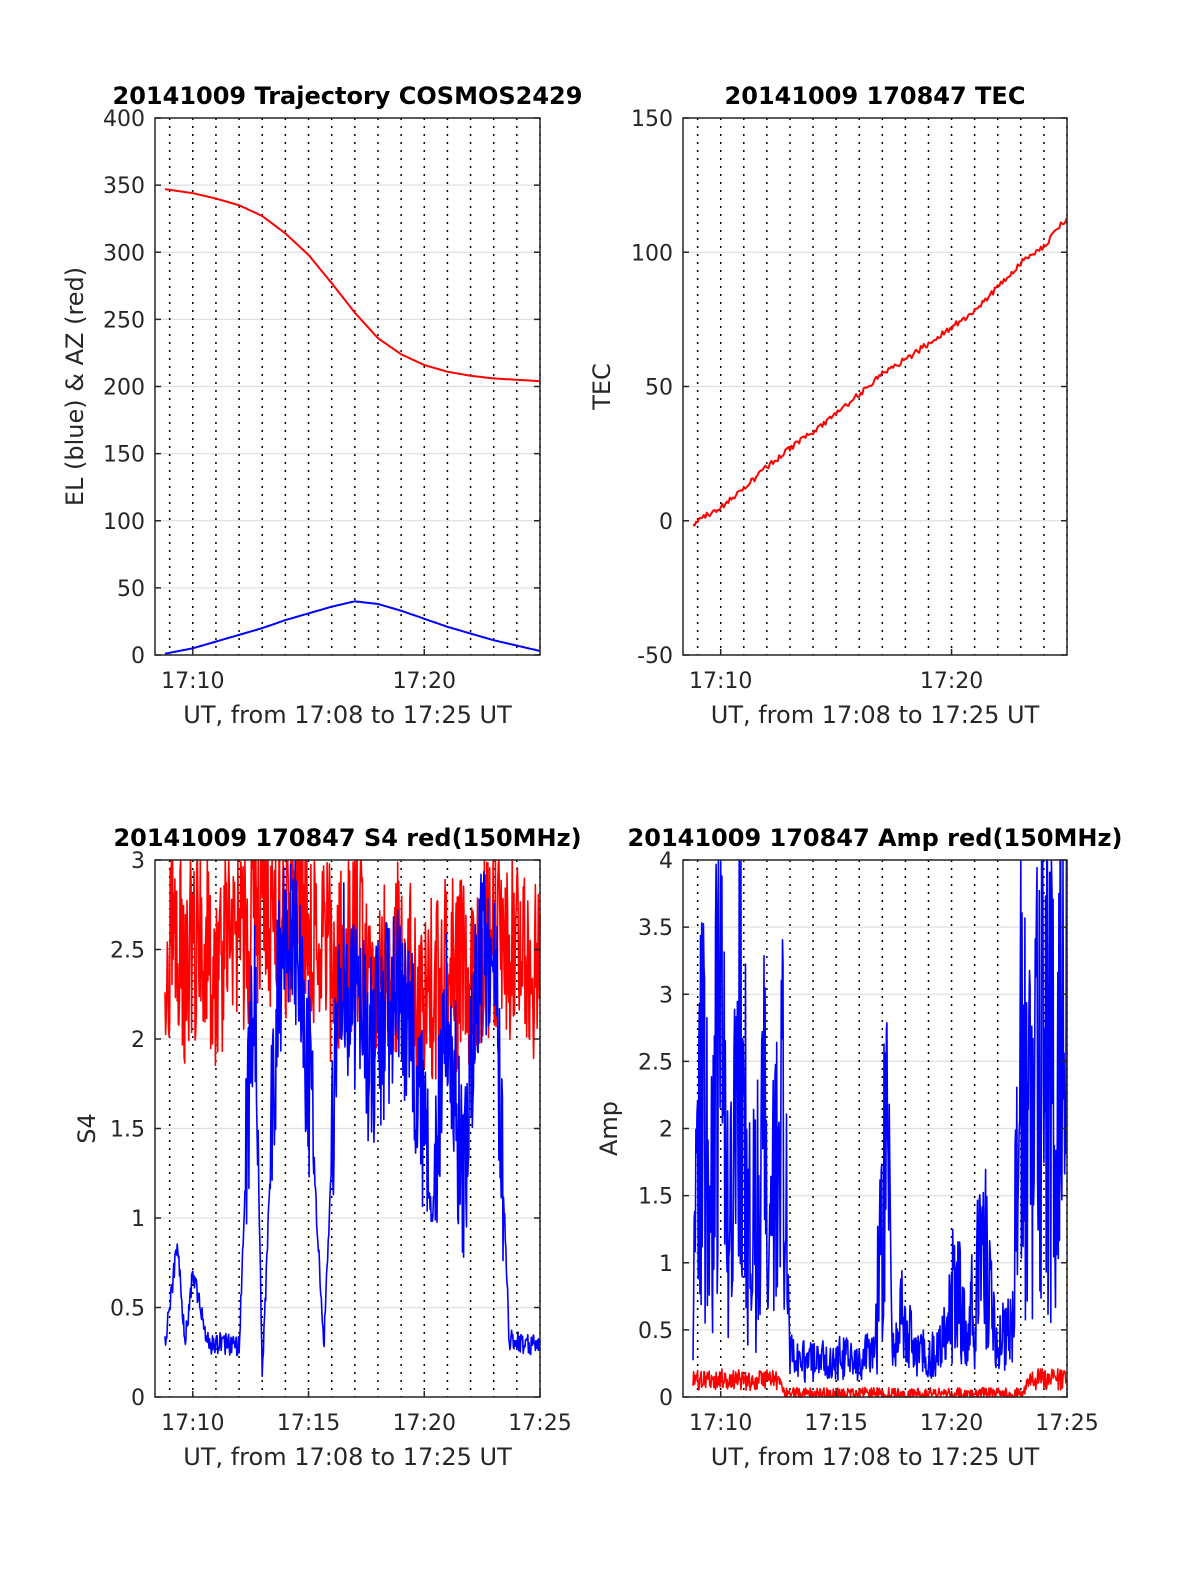  Describe the element at coordinates (875, 715) in the screenshot. I see `tec-xlabel: UT, from 17:08 to 17:25 UT` at that location.